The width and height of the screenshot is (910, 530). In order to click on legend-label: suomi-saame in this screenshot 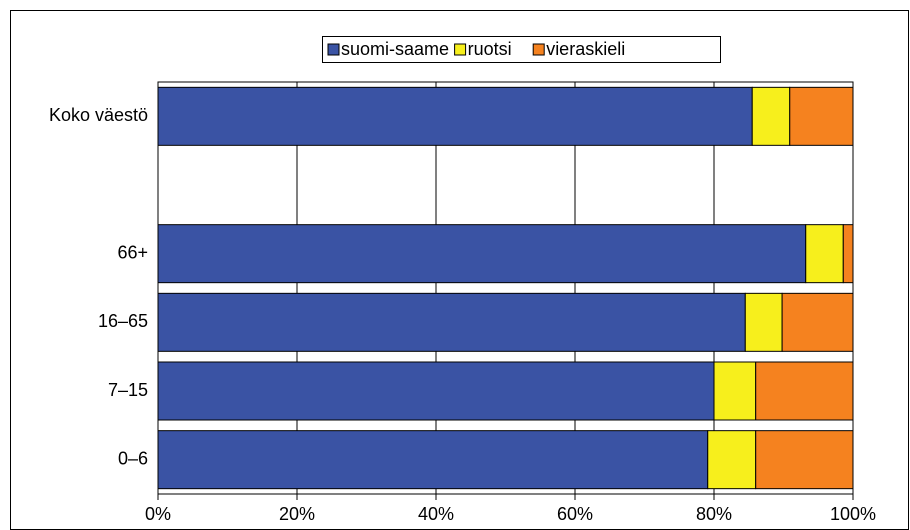, I will do `click(395, 49)`.